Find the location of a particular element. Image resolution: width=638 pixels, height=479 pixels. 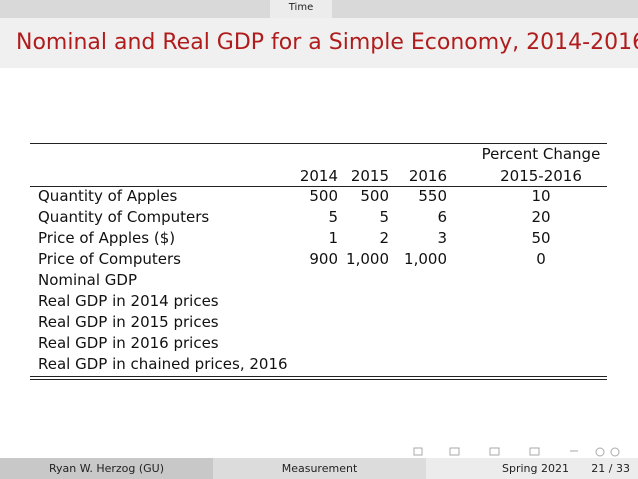

section: Time is located at coordinates (301, 7).